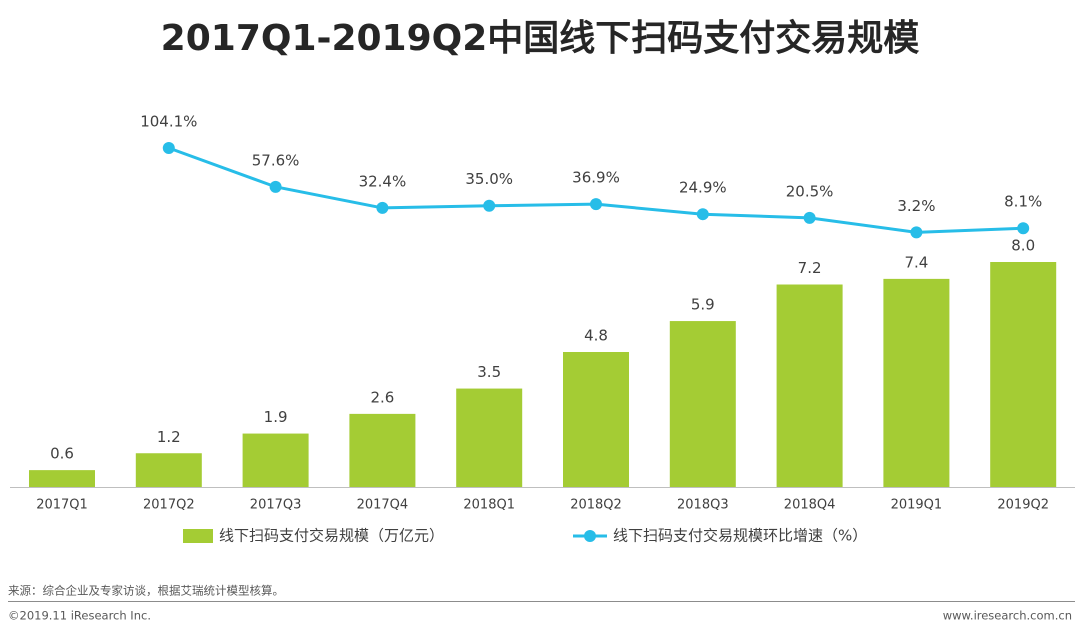 The width and height of the screenshot is (1080, 636). I want to click on x-tick-label: 2018Q1, so click(489, 505).